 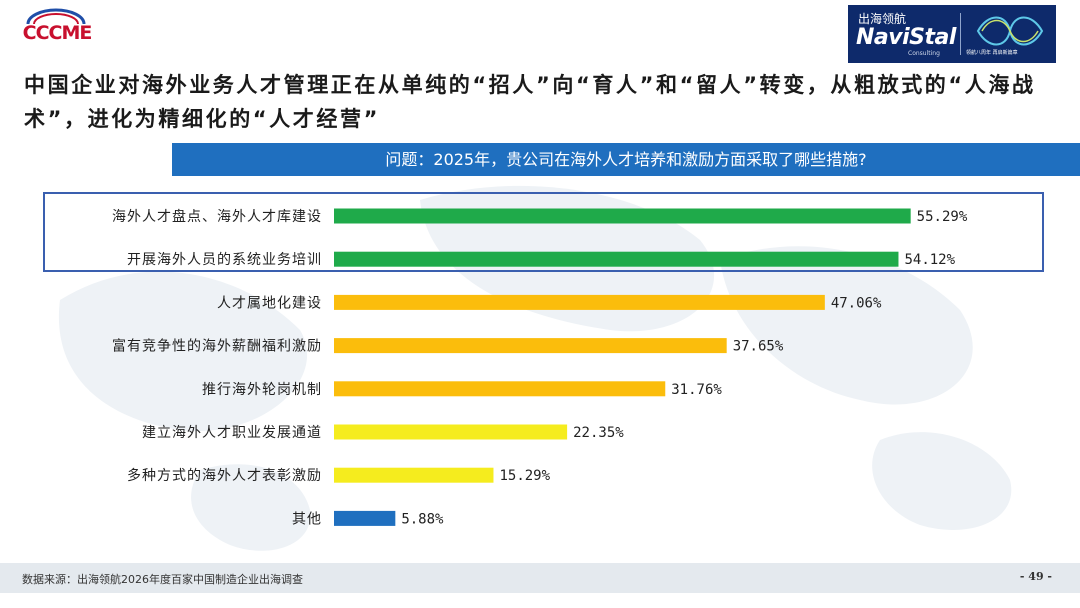 I want to click on page-number: - 49 -, so click(x=1035, y=576).